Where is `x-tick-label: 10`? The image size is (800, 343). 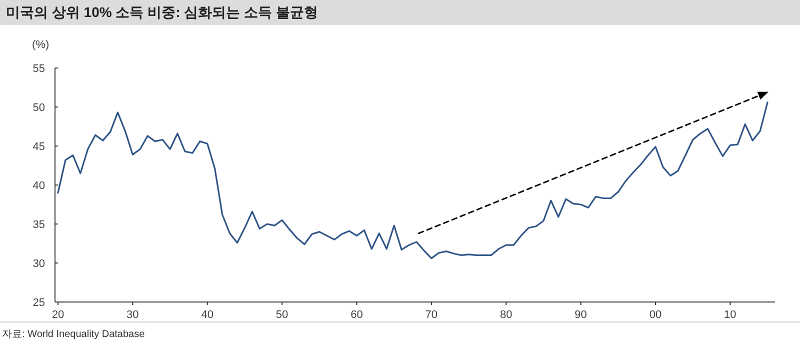 x-tick-label: 10 is located at coordinates (730, 315).